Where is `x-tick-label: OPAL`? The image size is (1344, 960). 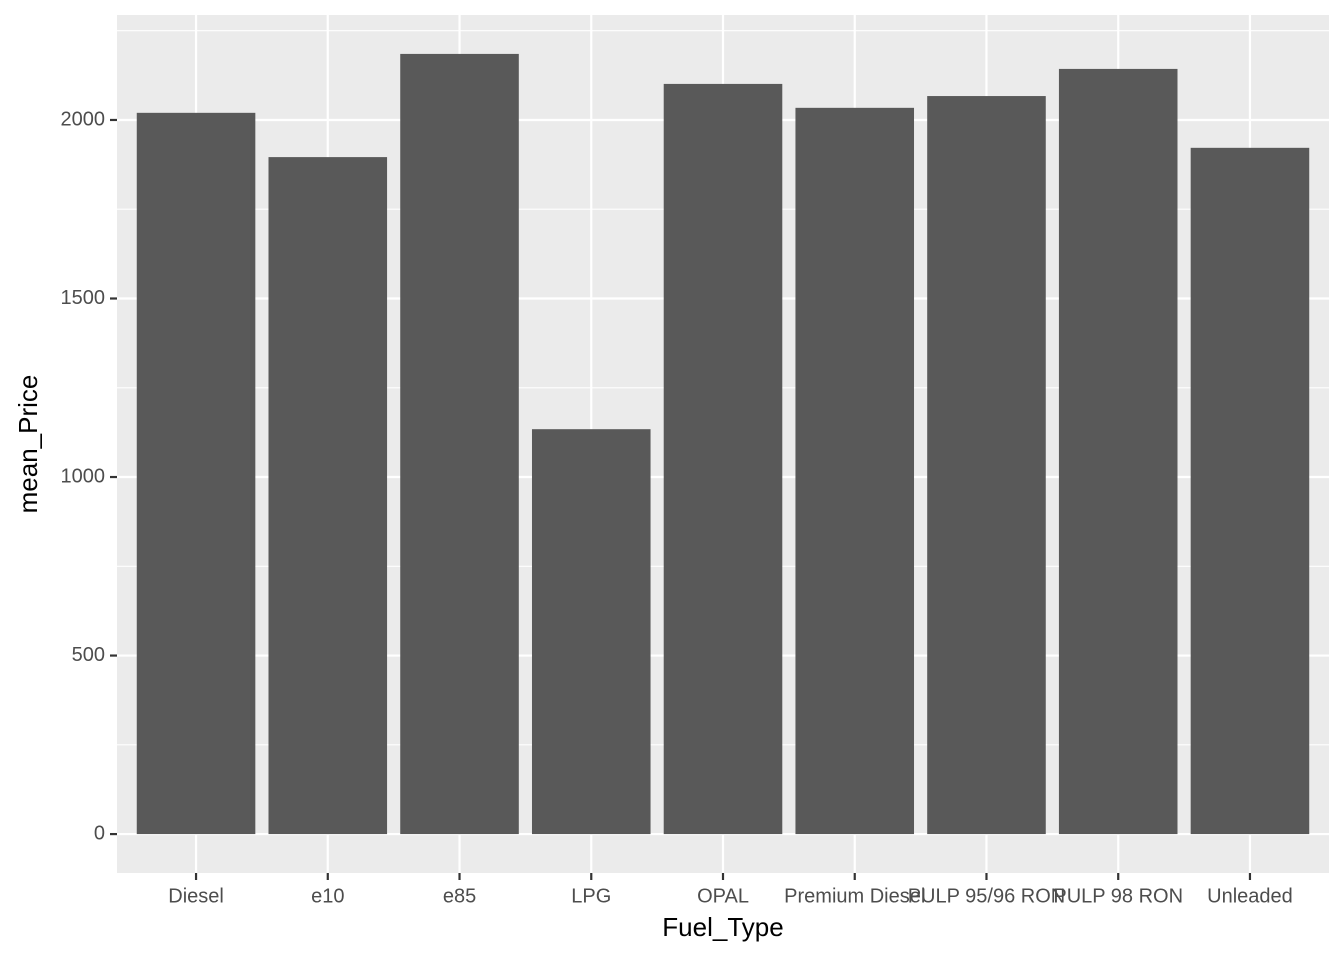 x-tick-label: OPAL is located at coordinates (723, 896).